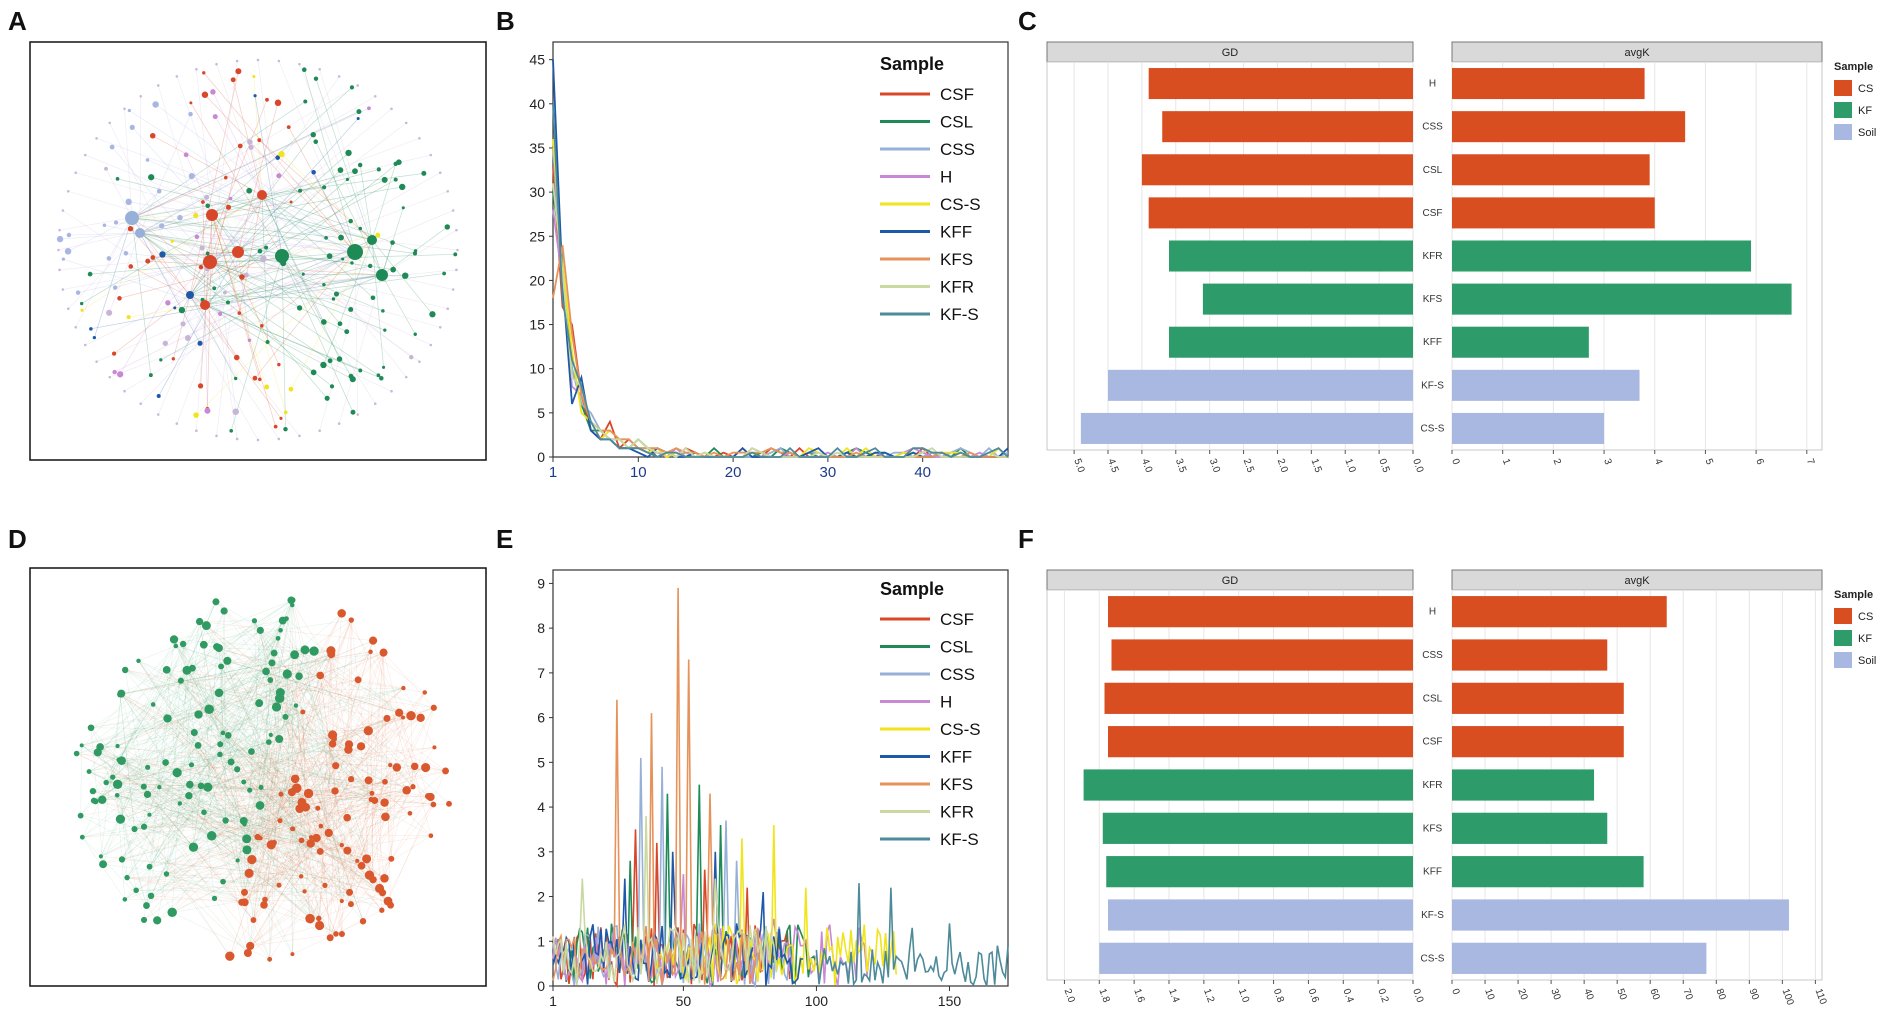 Image resolution: width=1901 pixels, height=1021 pixels. I want to click on series-lines, so click(780, 788).